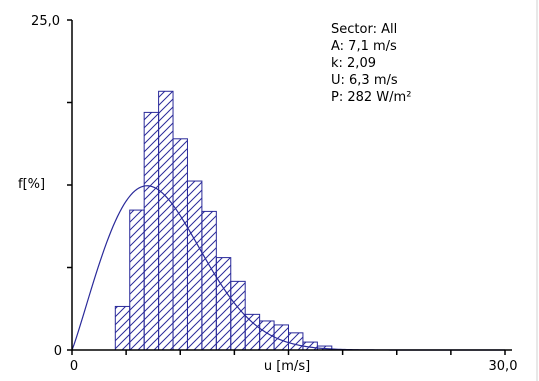  I want to click on y-axis-ticks, so click(69, 185).